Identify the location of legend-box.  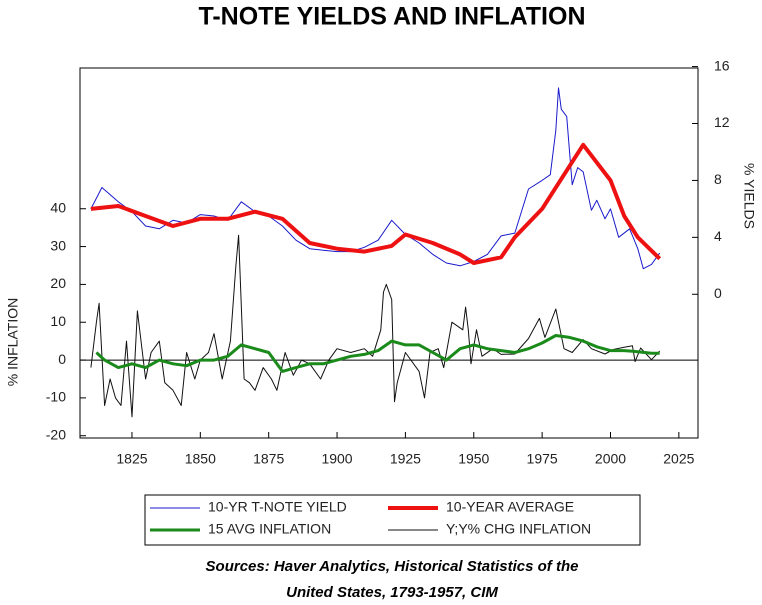
(392, 520).